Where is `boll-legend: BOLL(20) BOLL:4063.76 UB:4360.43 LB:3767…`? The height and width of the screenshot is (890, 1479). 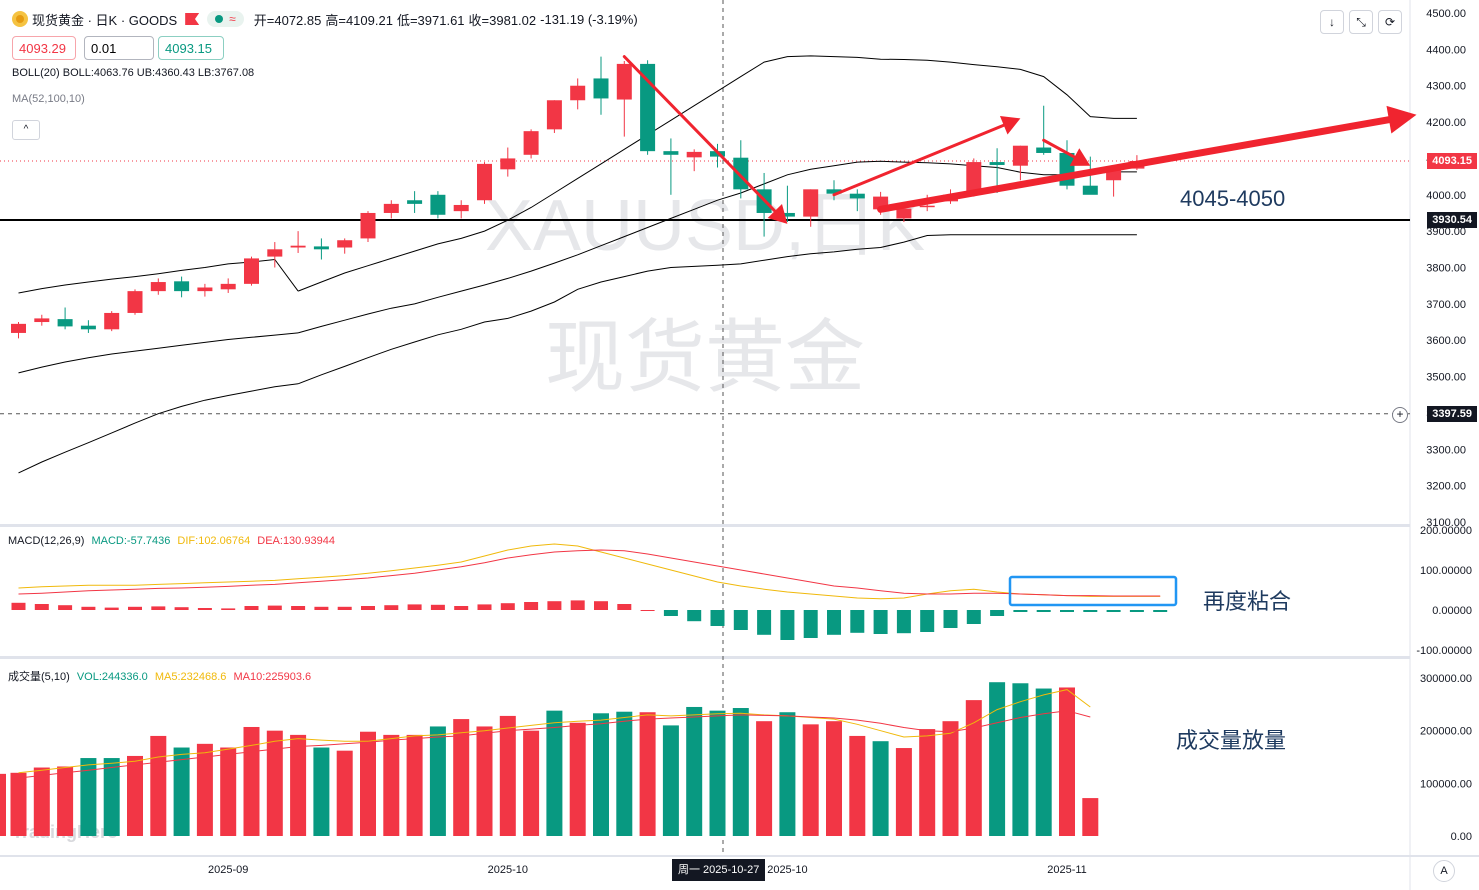 boll-legend: BOLL(20) BOLL:4063.76 UB:4360.43 LB:3767… is located at coordinates (133, 73).